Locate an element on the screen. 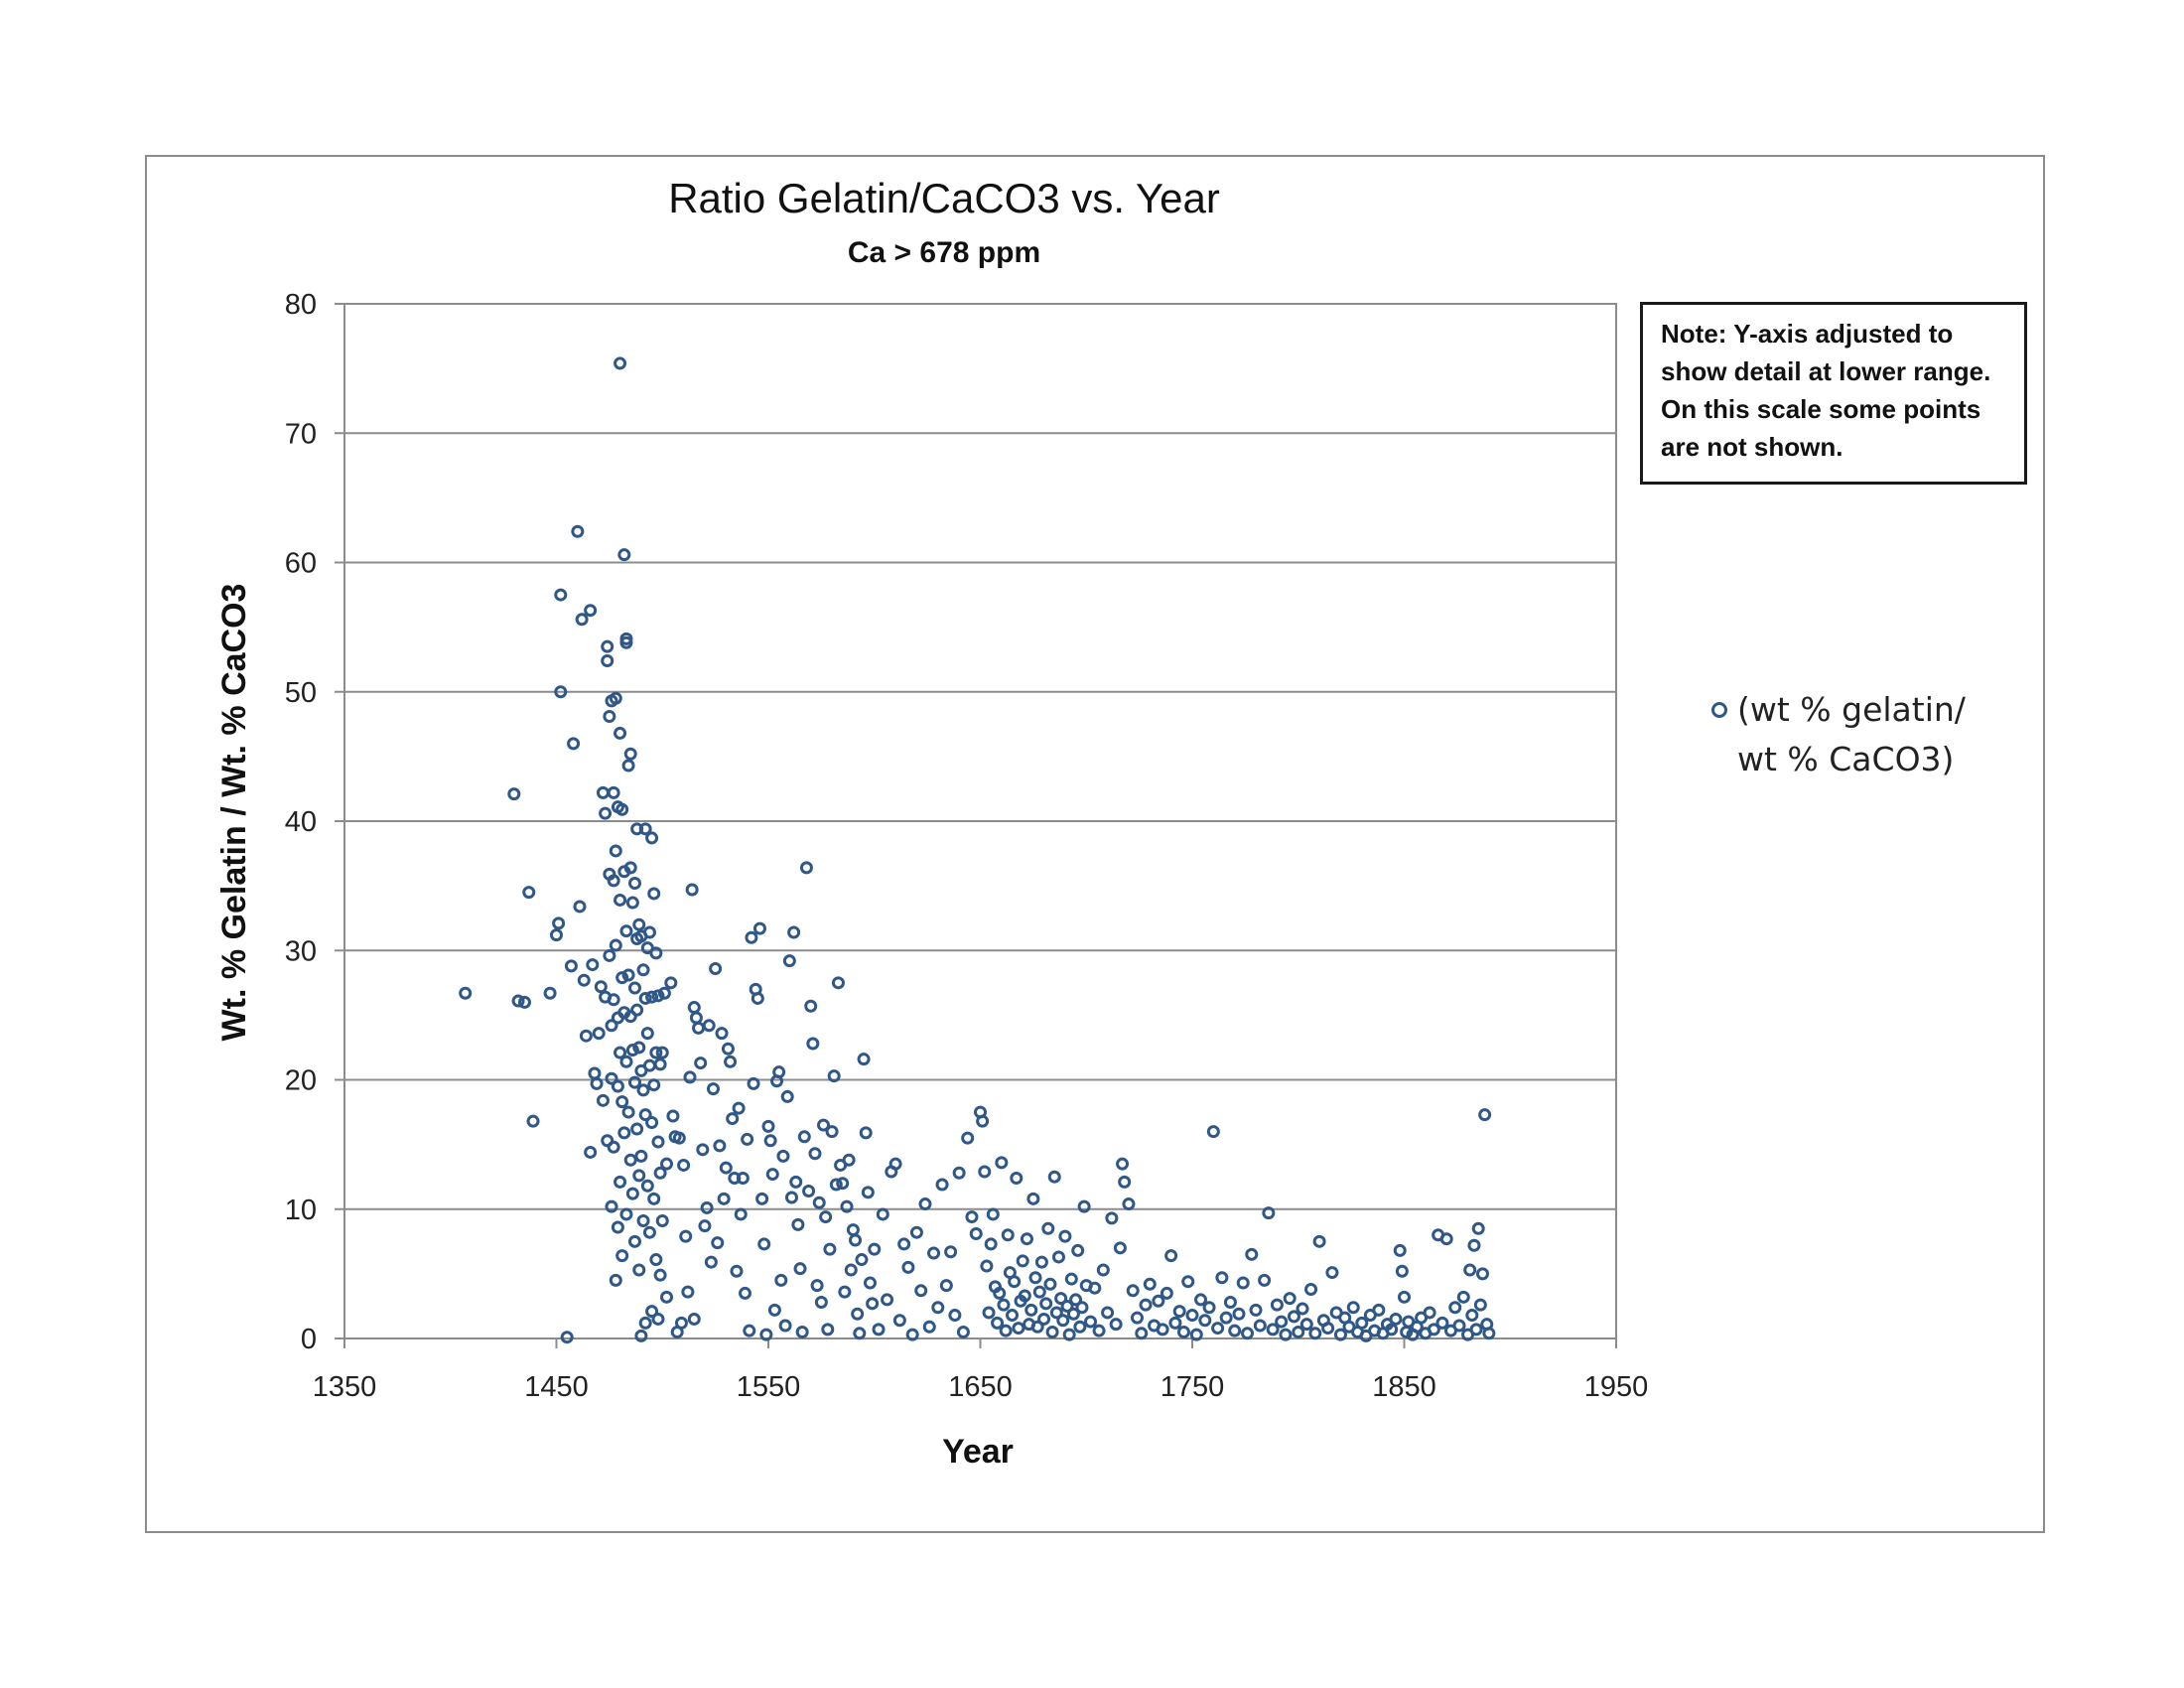 The width and height of the screenshot is (2184, 1688). legend-label: (wt % gelatin/ wt % CaCO3) is located at coordinates (1851, 734).